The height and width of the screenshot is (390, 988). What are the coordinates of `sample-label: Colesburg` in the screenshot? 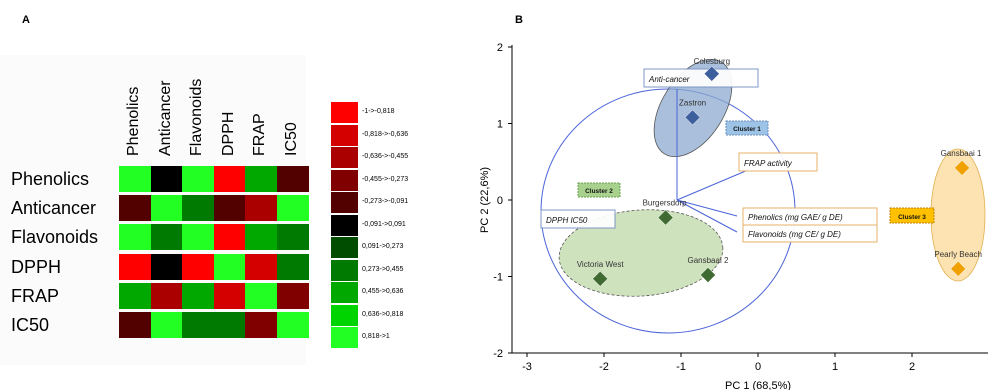 It's located at (712, 61).